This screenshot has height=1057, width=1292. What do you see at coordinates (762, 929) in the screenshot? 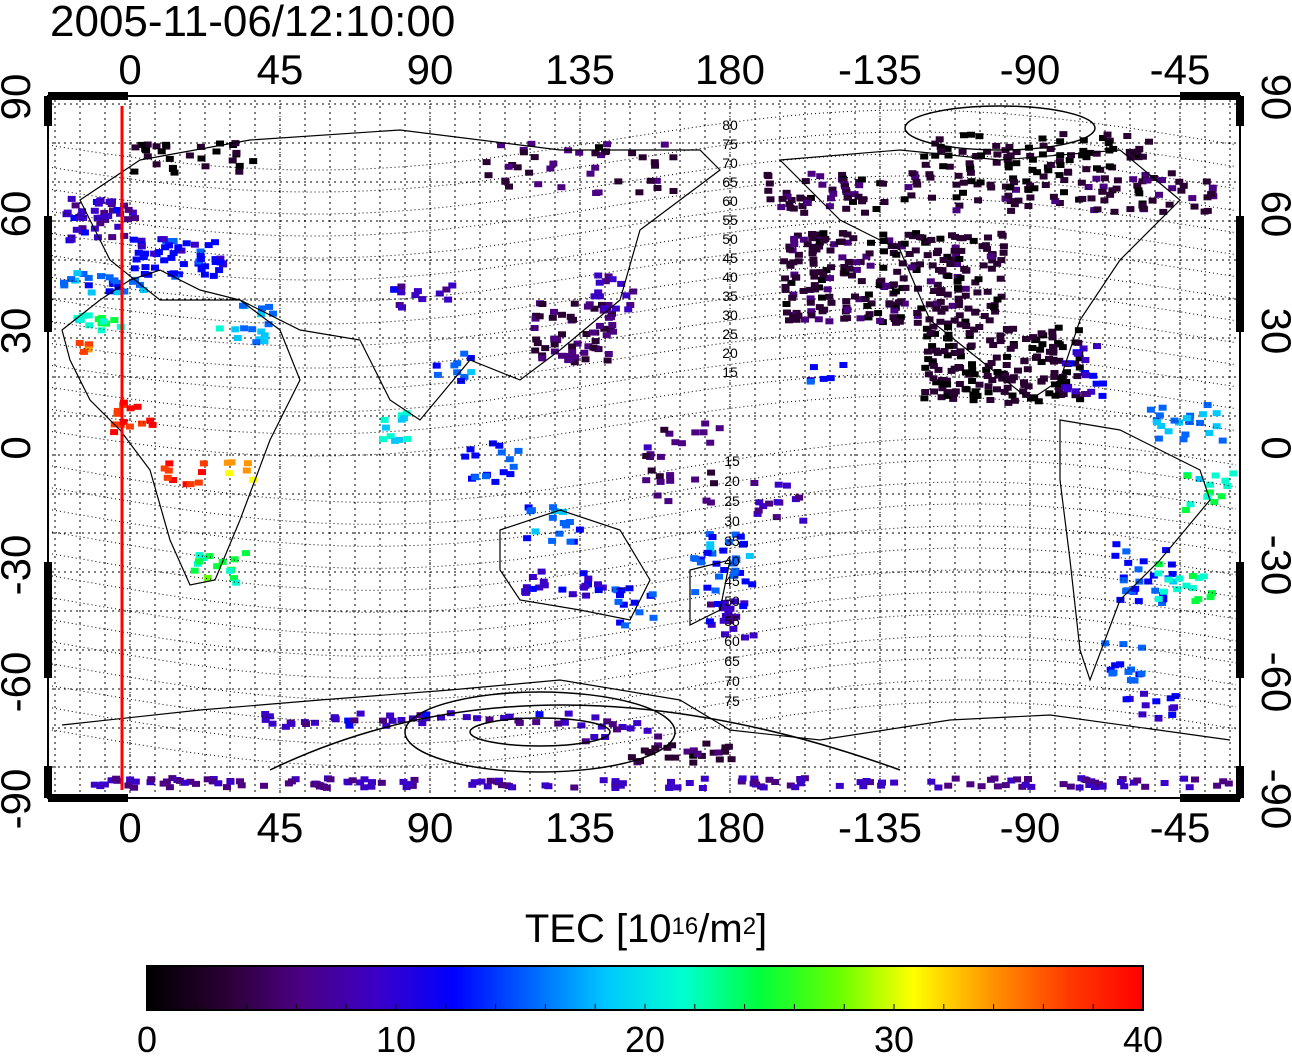
I see `colorbar-title-end: ]` at bounding box center [762, 929].